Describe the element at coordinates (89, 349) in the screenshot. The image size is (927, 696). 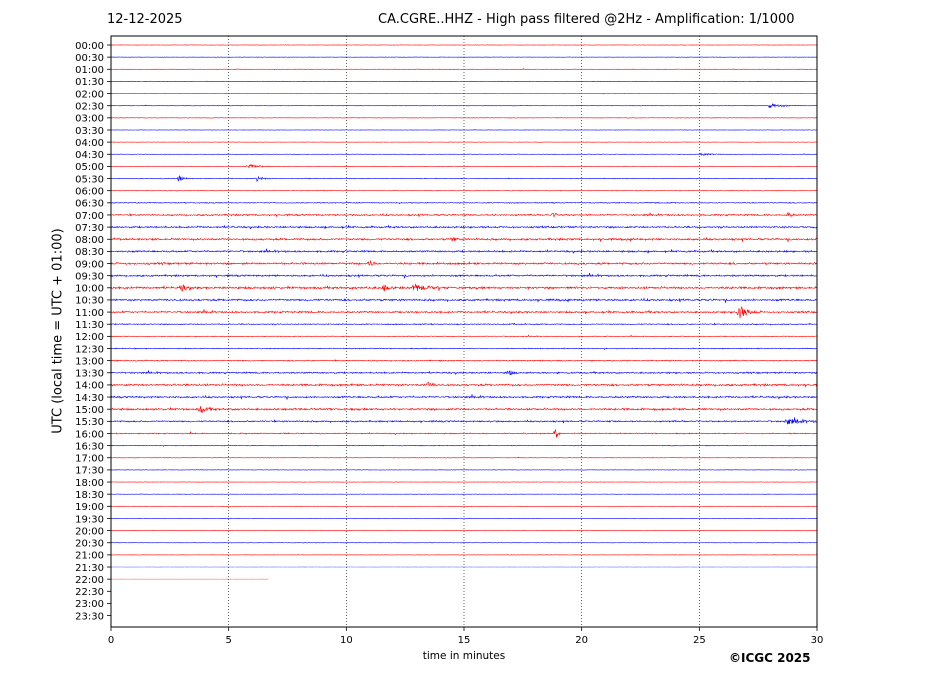
I see `y-tick-label: 12:30` at that location.